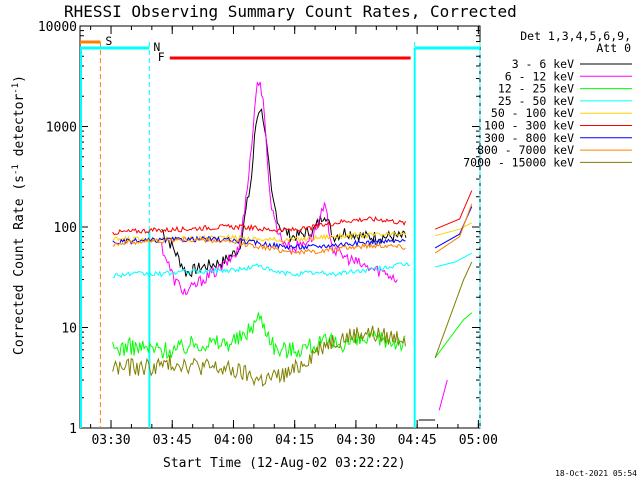 The height and width of the screenshot is (480, 640). Describe the element at coordinates (284, 463) in the screenshot. I see `x-axis-label: Start Time (12-Aug-02 03:22:22)` at that location.